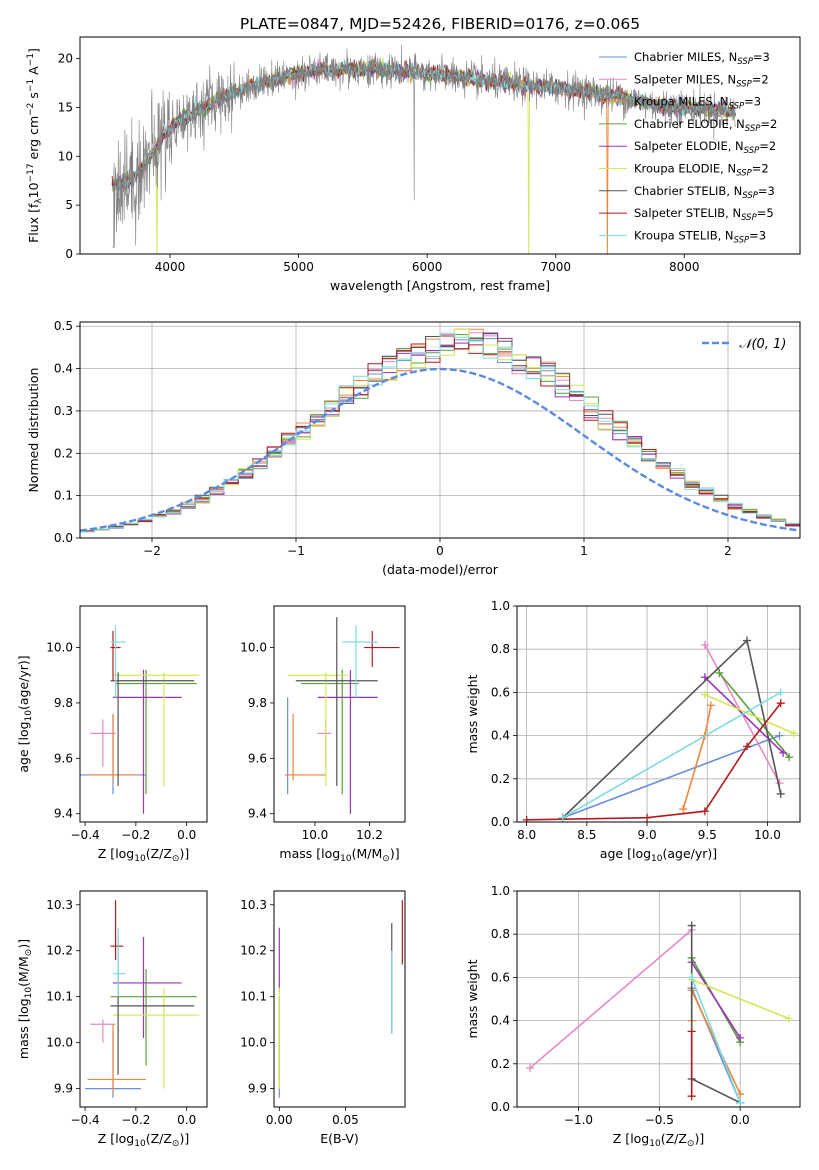 This screenshot has height=1170, width=819. Describe the element at coordinates (705, 125) in the screenshot. I see `legend-label: Chabrier ELODIE, NSSP=2` at that location.